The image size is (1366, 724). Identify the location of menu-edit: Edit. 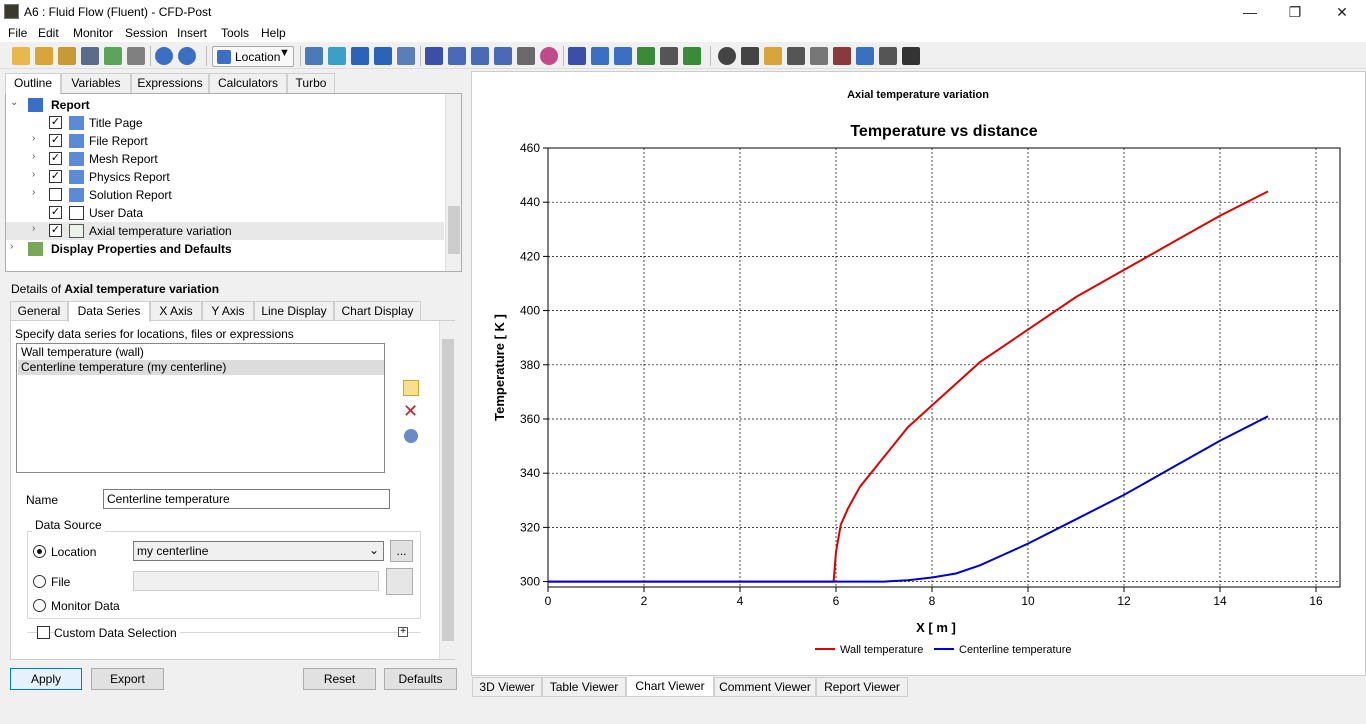
(48, 33).